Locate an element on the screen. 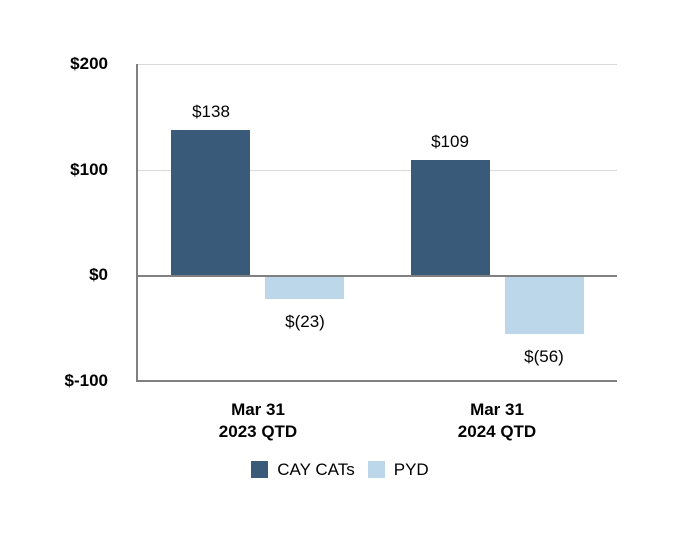  y-tick-label: $-100 is located at coordinates (86, 380).